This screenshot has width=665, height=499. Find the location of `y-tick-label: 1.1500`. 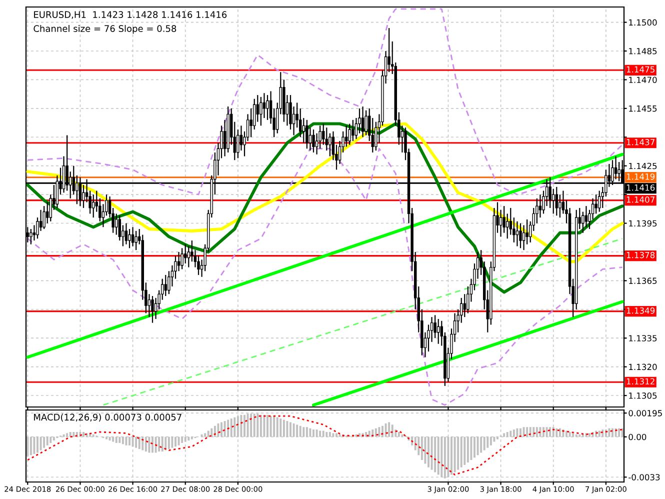

y-tick-label: 1.1500 is located at coordinates (643, 22).